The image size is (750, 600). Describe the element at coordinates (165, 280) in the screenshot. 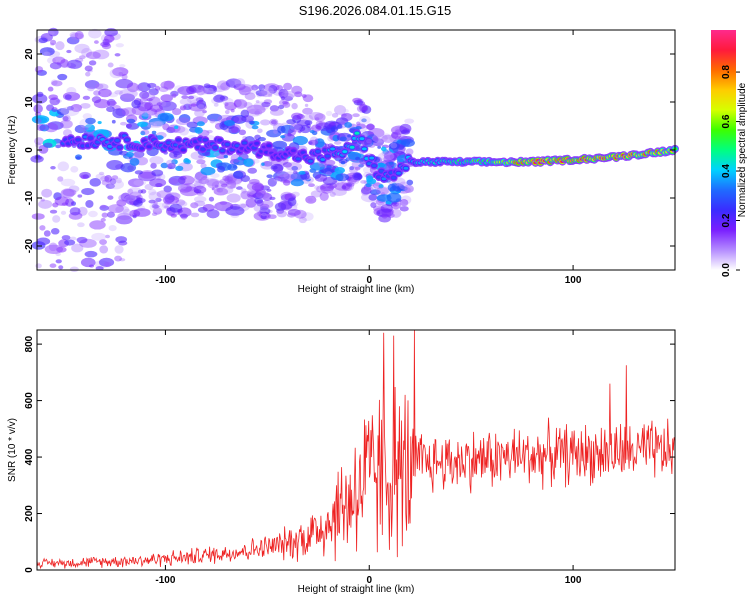

I see `spectrogram-xtick-label: -100` at that location.